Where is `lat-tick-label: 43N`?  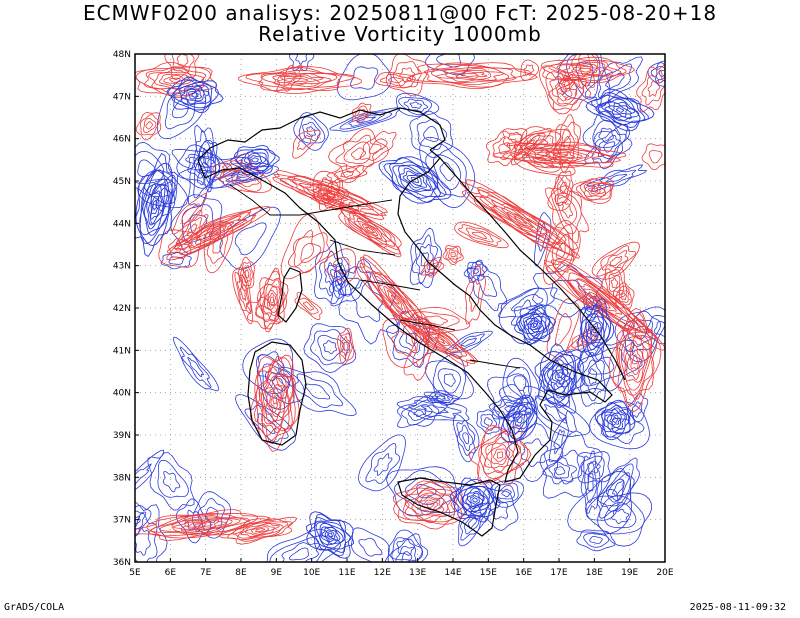
lat-tick-label: 43N is located at coordinates (122, 267).